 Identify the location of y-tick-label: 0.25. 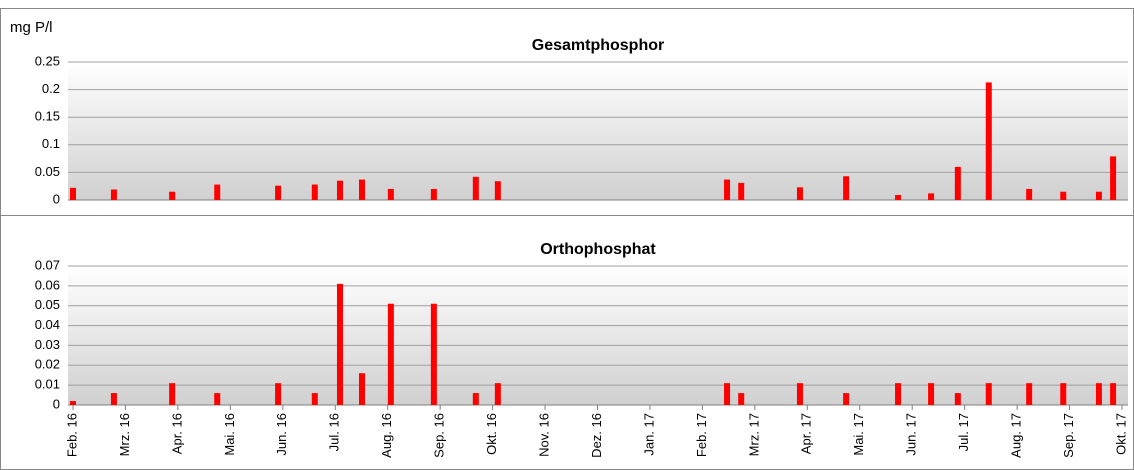
(47, 60).